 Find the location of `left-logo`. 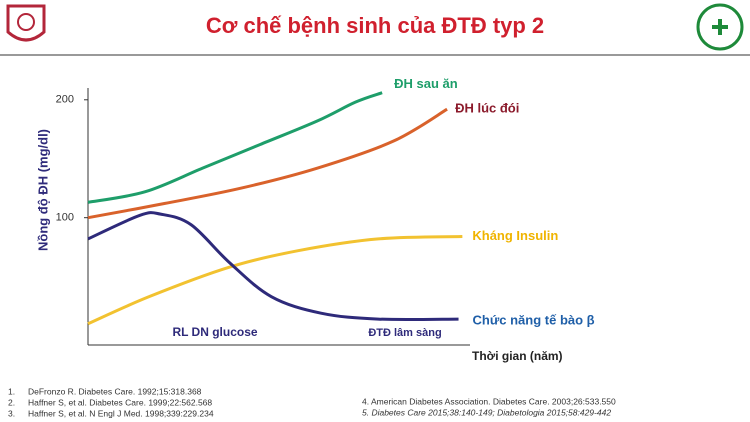

left-logo is located at coordinates (26, 23).